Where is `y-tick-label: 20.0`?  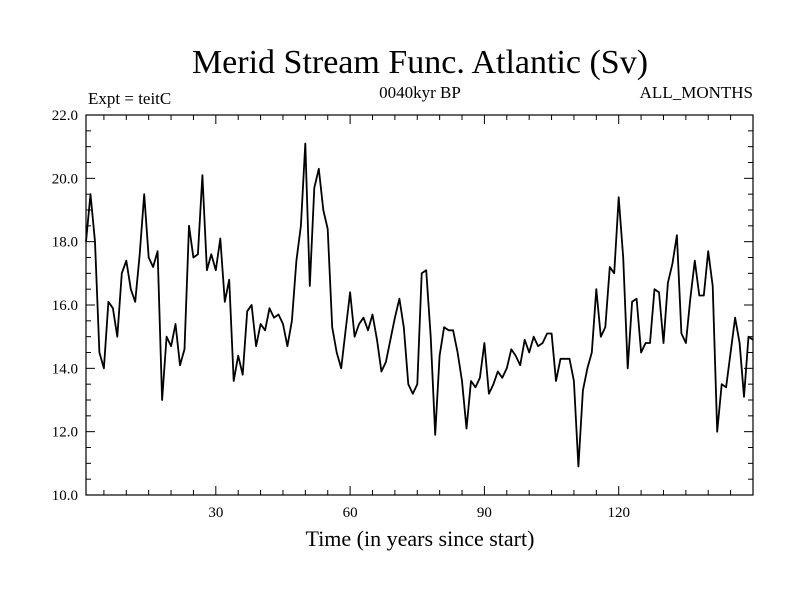 y-tick-label: 20.0 is located at coordinates (65, 179).